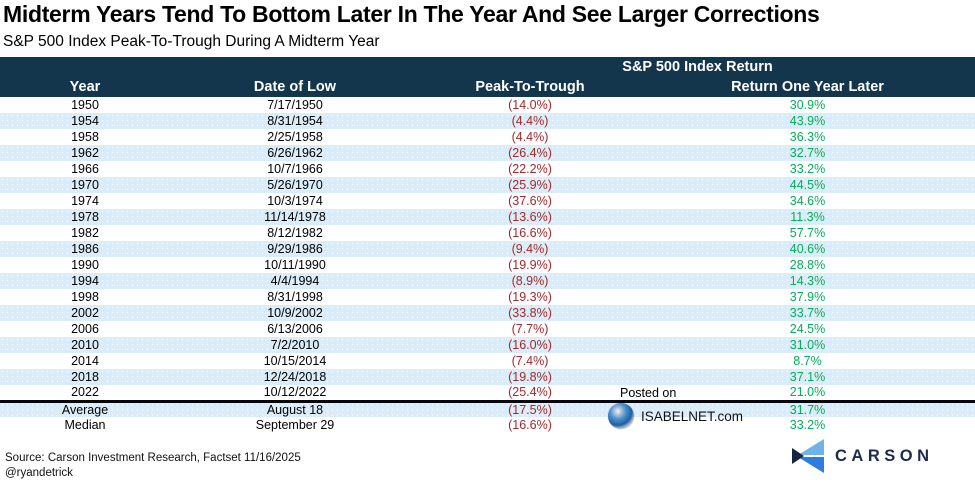 The height and width of the screenshot is (499, 975). Describe the element at coordinates (530, 361) in the screenshot. I see `peak-to-trough-cell: (7.4%)` at that location.